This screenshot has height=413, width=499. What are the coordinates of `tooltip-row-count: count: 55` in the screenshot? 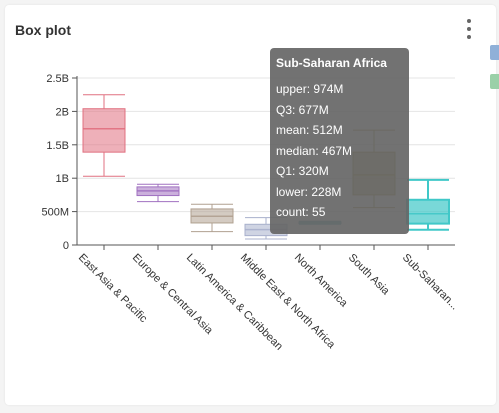 It's located at (301, 212).